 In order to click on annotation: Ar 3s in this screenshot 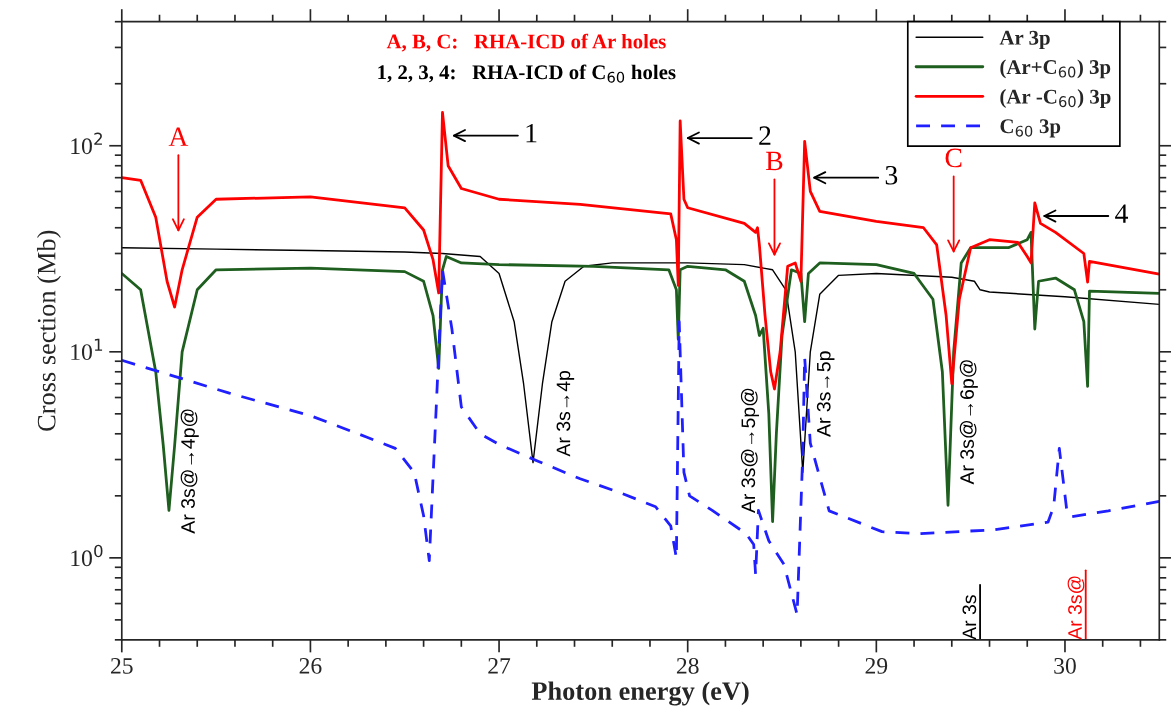, I will do `click(969, 617)`.